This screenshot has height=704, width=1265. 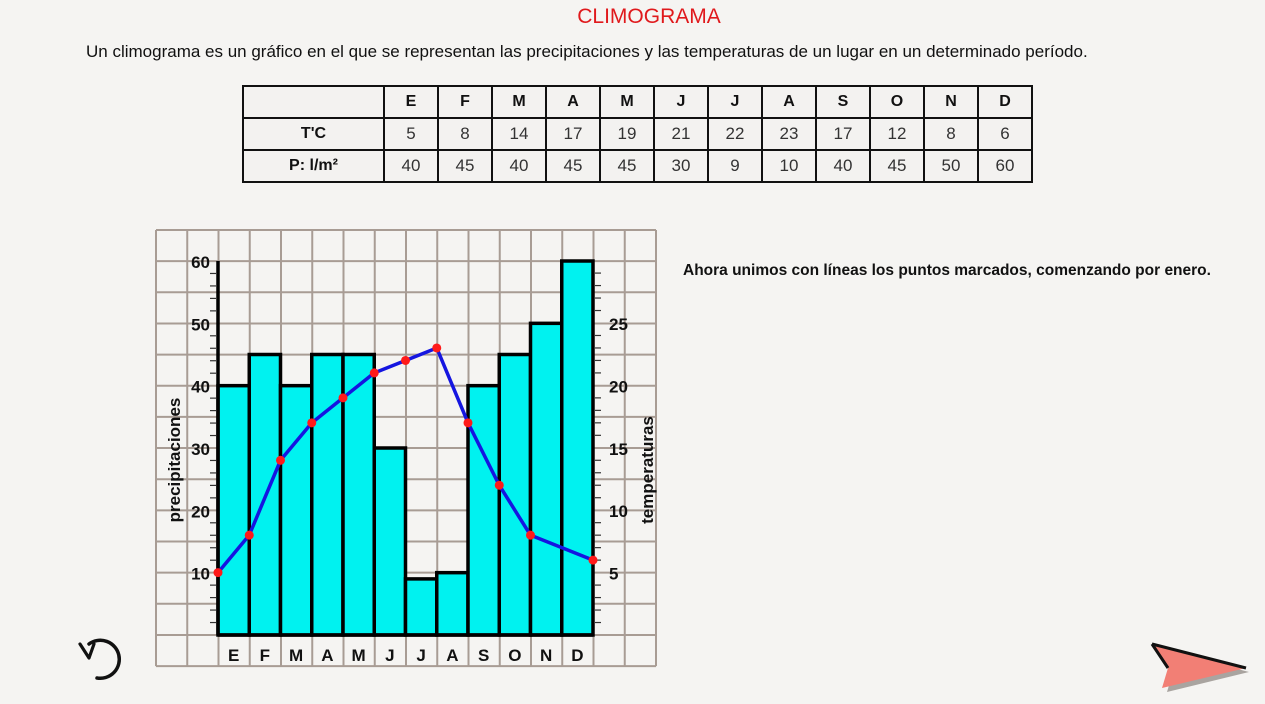 What do you see at coordinates (897, 134) in the screenshot?
I see `temperature-cell: 12` at bounding box center [897, 134].